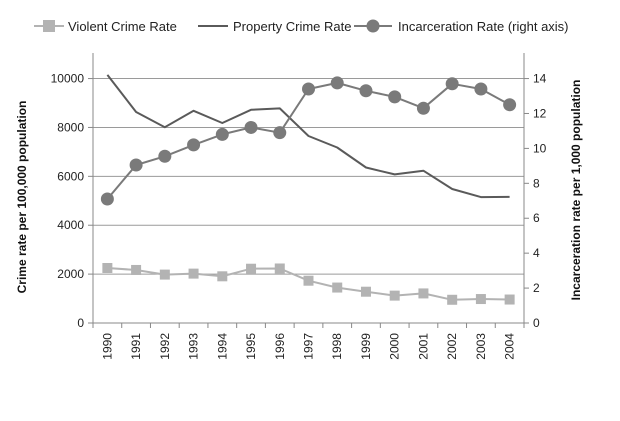  What do you see at coordinates (165, 346) in the screenshot?
I see `x-tick-label: 1992` at bounding box center [165, 346].